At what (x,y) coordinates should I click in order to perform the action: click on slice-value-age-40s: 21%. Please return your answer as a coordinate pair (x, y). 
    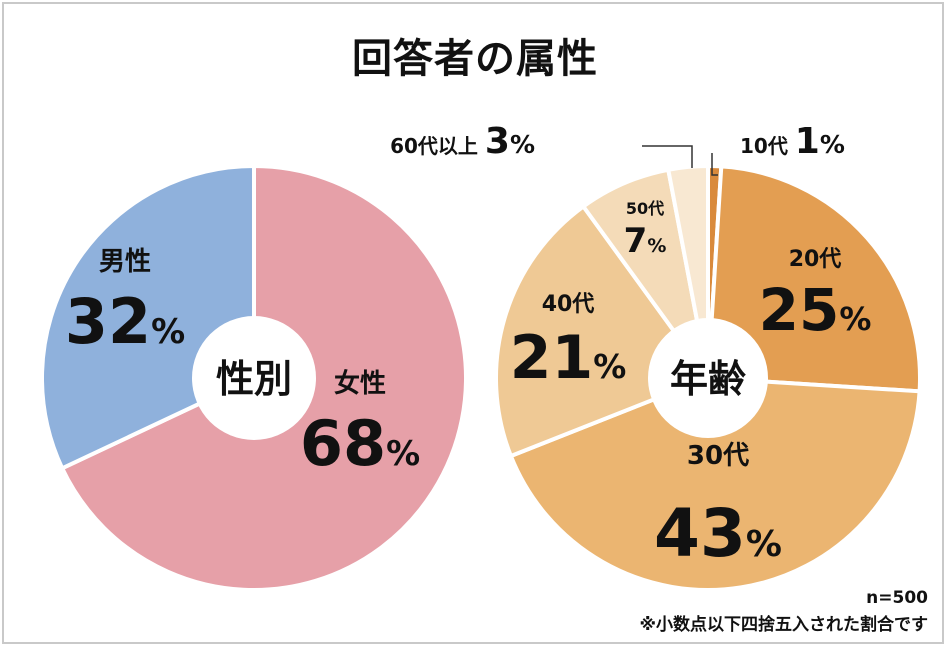
    Looking at the image, I should click on (568, 358).